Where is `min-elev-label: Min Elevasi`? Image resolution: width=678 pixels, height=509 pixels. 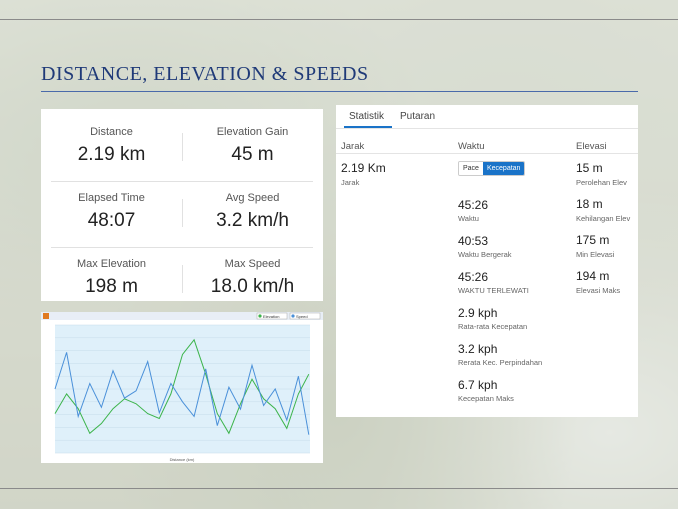 min-elev-label: Min Elevasi is located at coordinates (595, 254).